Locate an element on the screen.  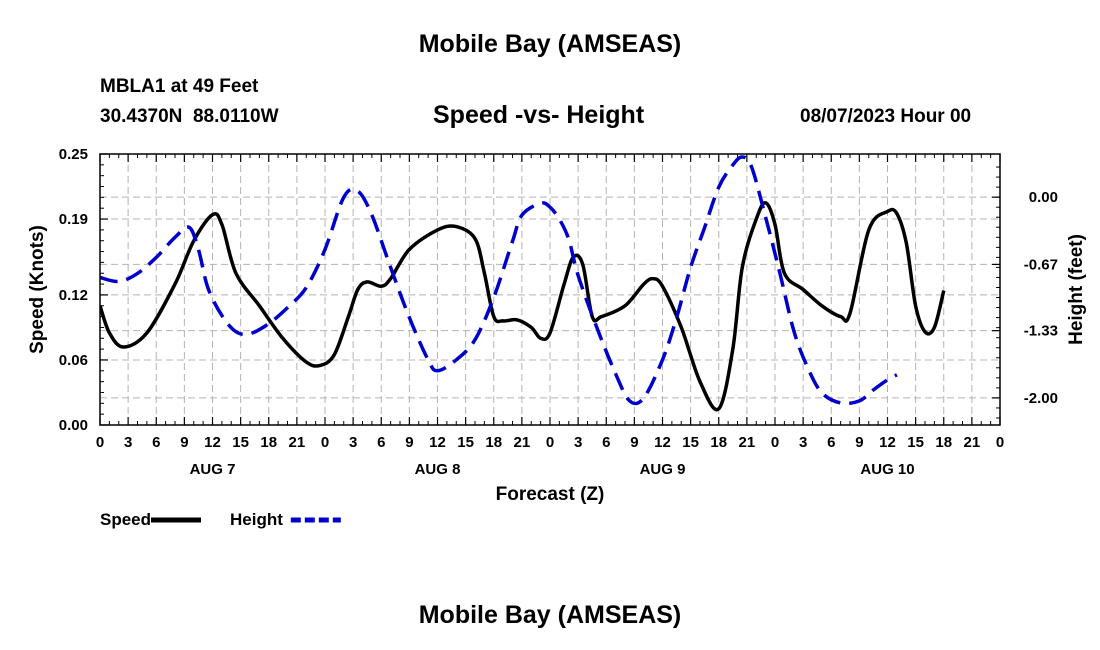
chart-subtitle: Speed -vs- Height is located at coordinates (539, 115).